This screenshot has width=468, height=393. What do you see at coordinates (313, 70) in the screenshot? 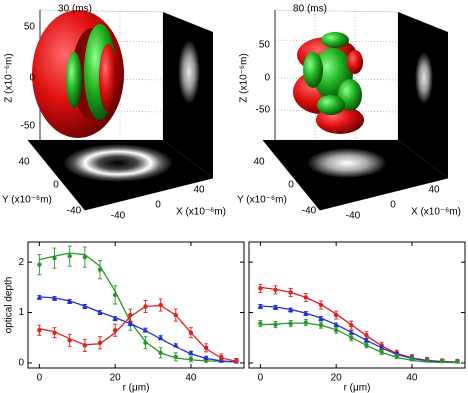
I see `green-lobe` at bounding box center [313, 70].